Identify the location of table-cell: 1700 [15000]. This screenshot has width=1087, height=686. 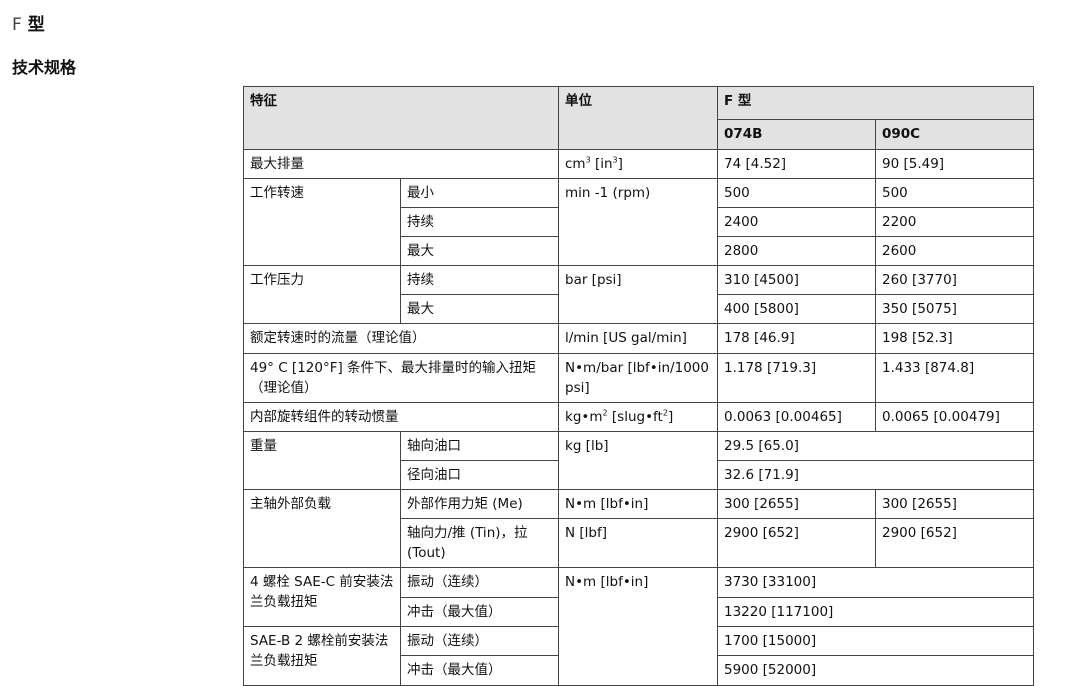
(875, 641).